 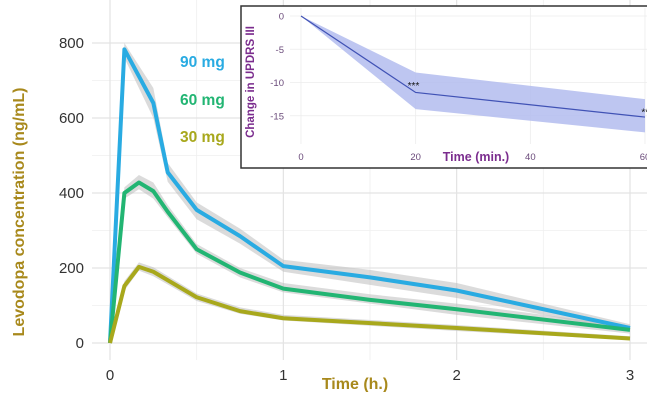 I want to click on x-tick-label: 0, so click(x=110, y=375).